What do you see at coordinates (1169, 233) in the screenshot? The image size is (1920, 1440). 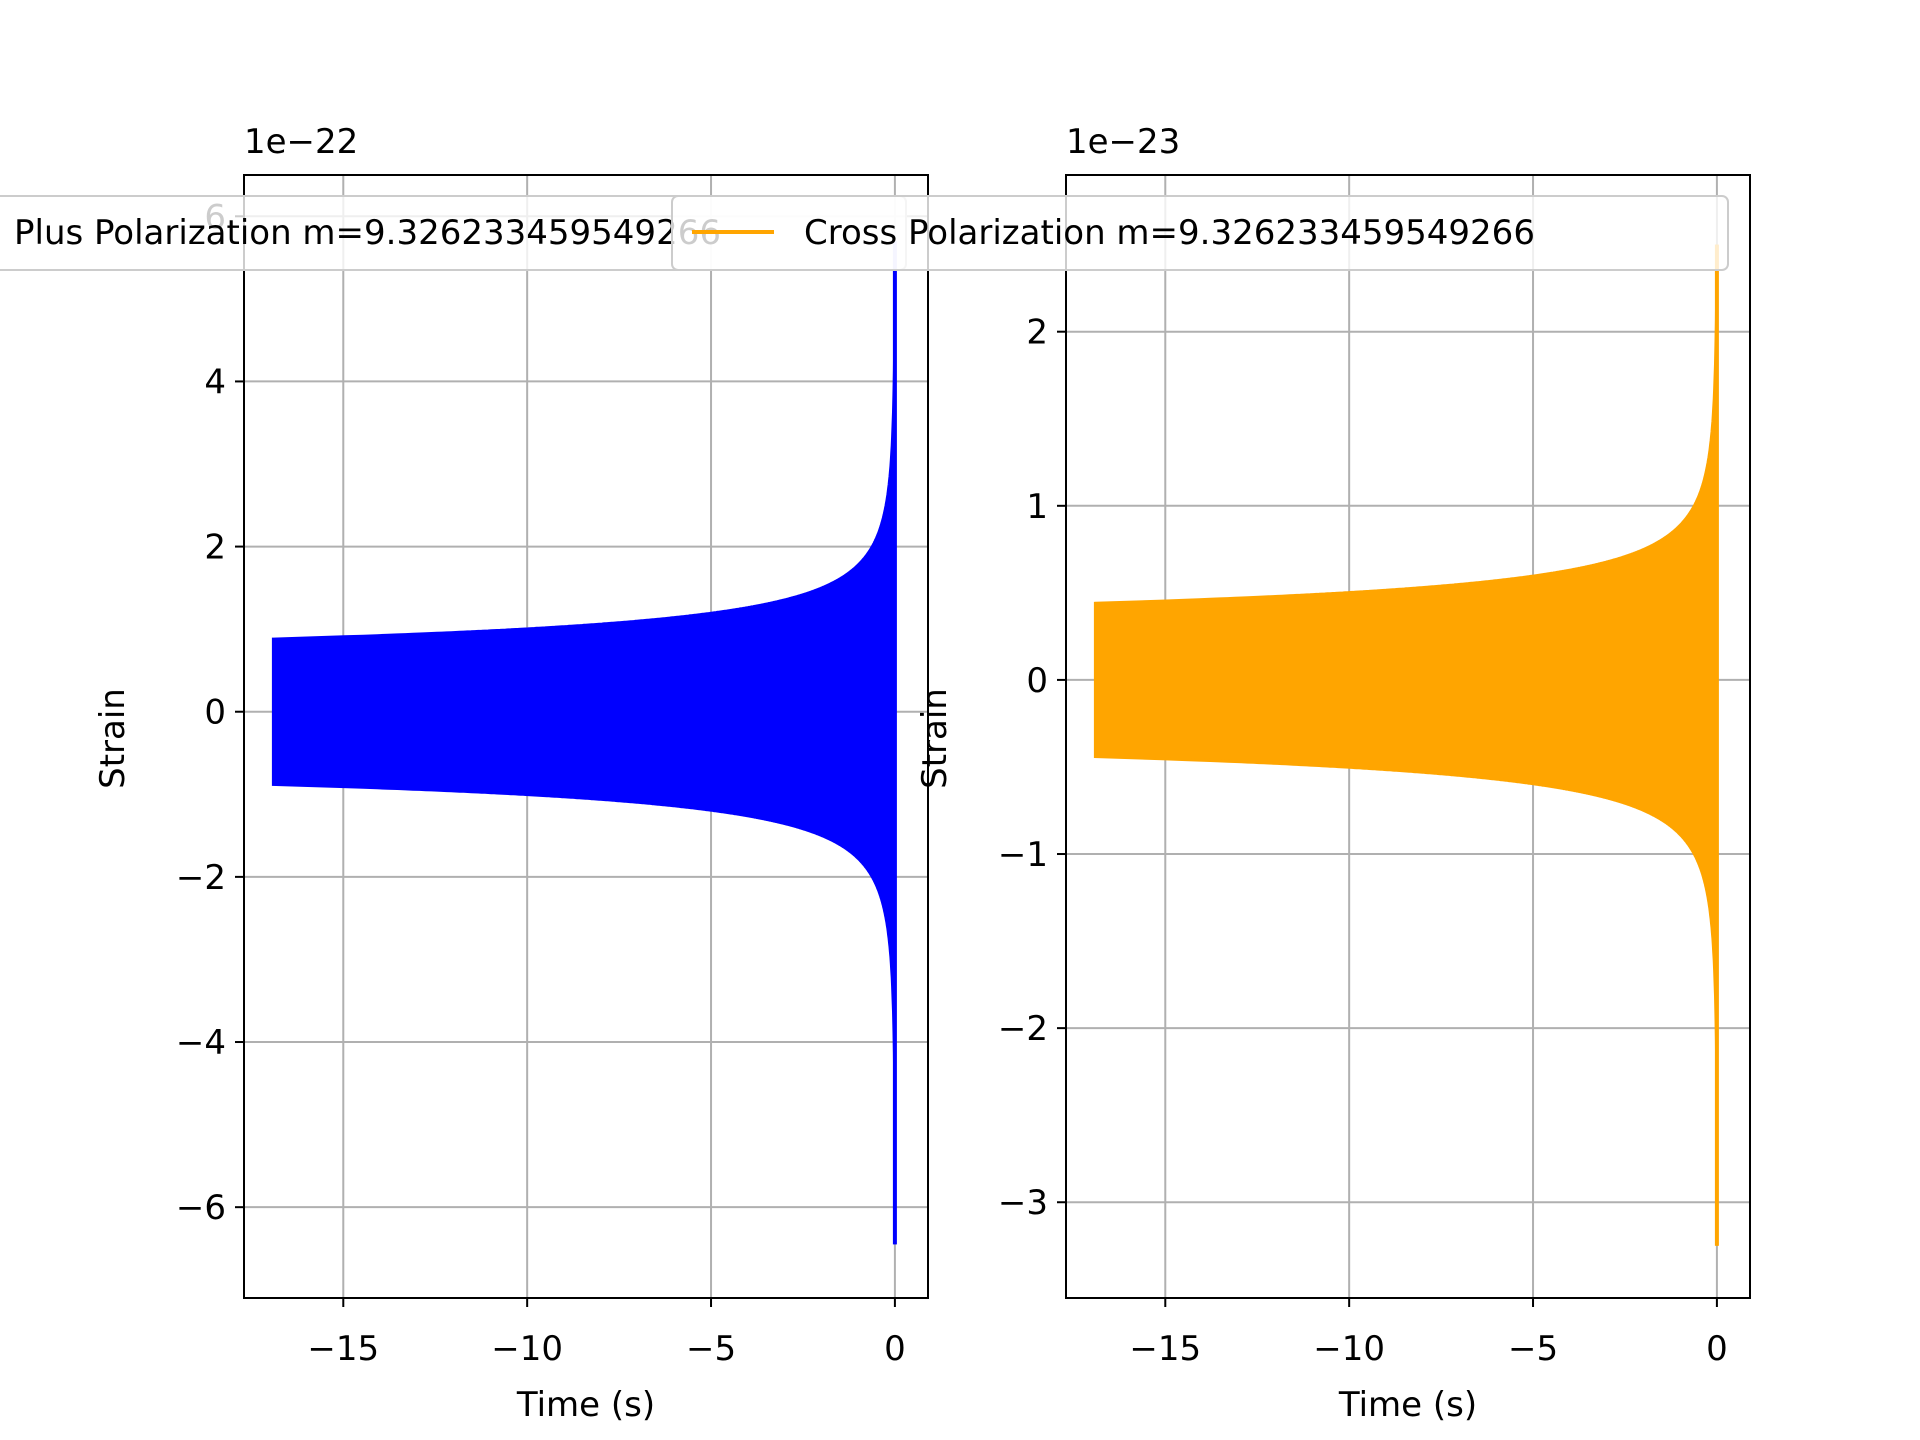 I see `legend-label: Cross Polarization m=9.326233459549266` at bounding box center [1169, 233].